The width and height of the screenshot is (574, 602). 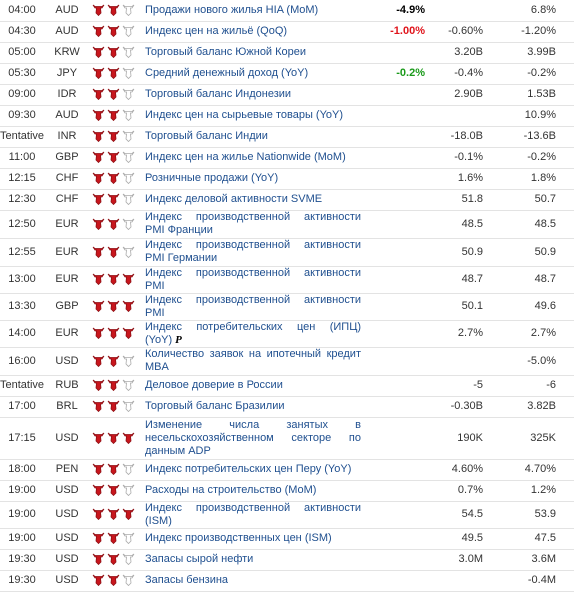 I want to click on event-name: Розничные продажи (YoY), so click(x=253, y=179).